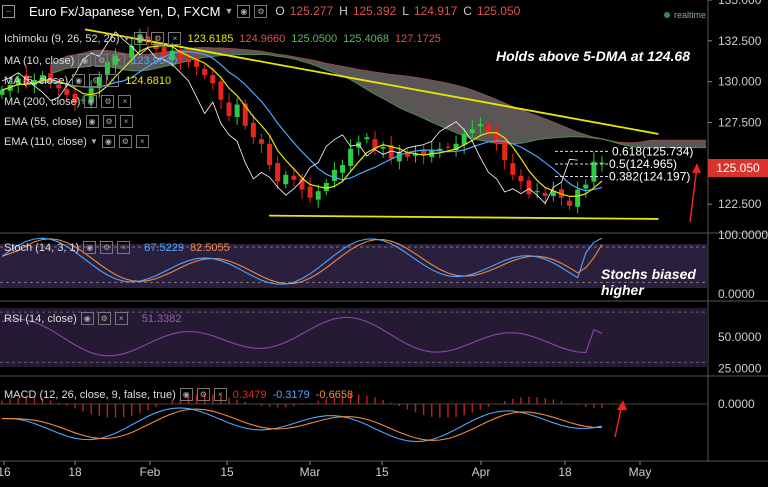  I want to click on ema110-legend: EMA (110, close) ▼ ◉ ⚙ ×, so click(76, 141).